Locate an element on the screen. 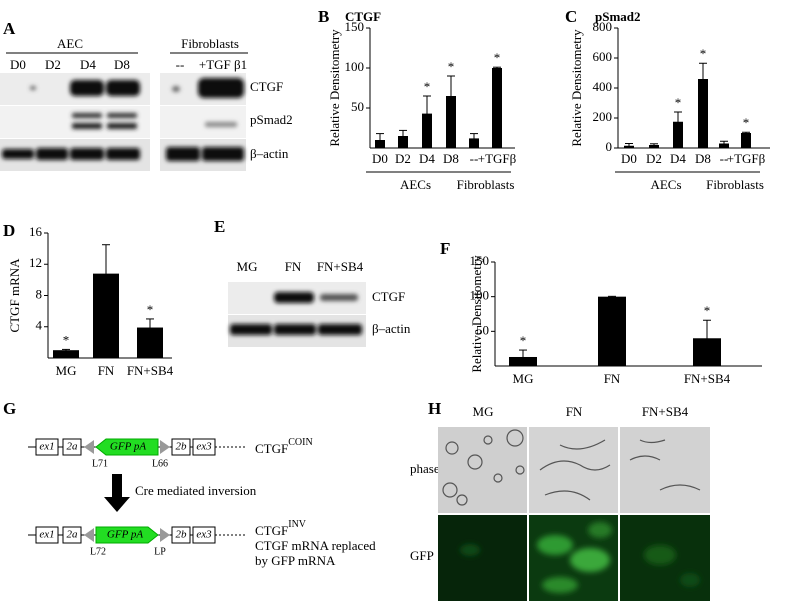 The width and height of the screenshot is (800, 604). blot-a: AEC Fibroblasts D0 D2 D4 D8 -- +TGF β1 is located at coordinates (146, 103).